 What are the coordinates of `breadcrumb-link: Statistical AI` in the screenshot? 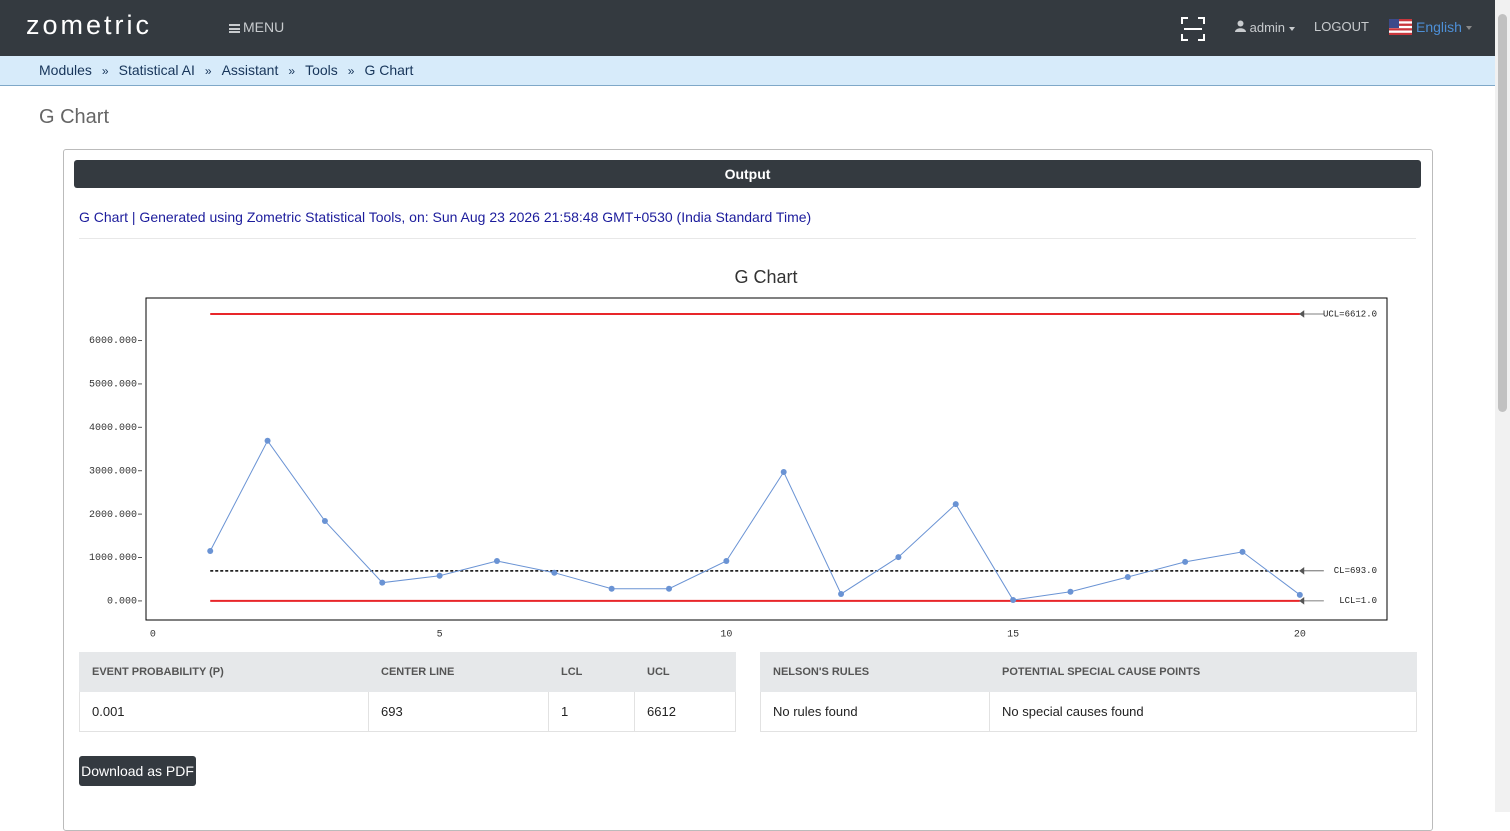 It's located at (156, 70).